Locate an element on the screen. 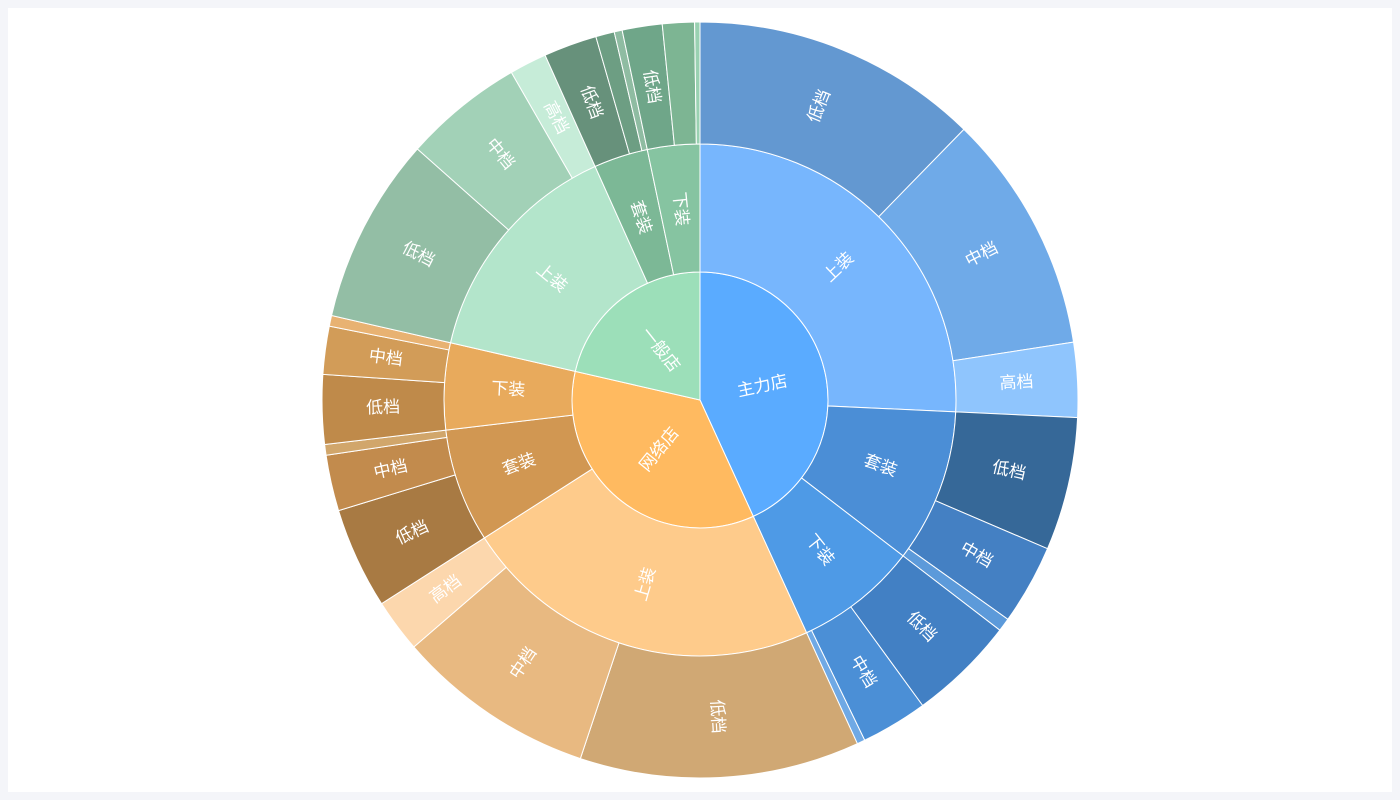 This screenshot has width=1400, height=800. sunburst-label-grade: 高档 is located at coordinates (1016, 383).